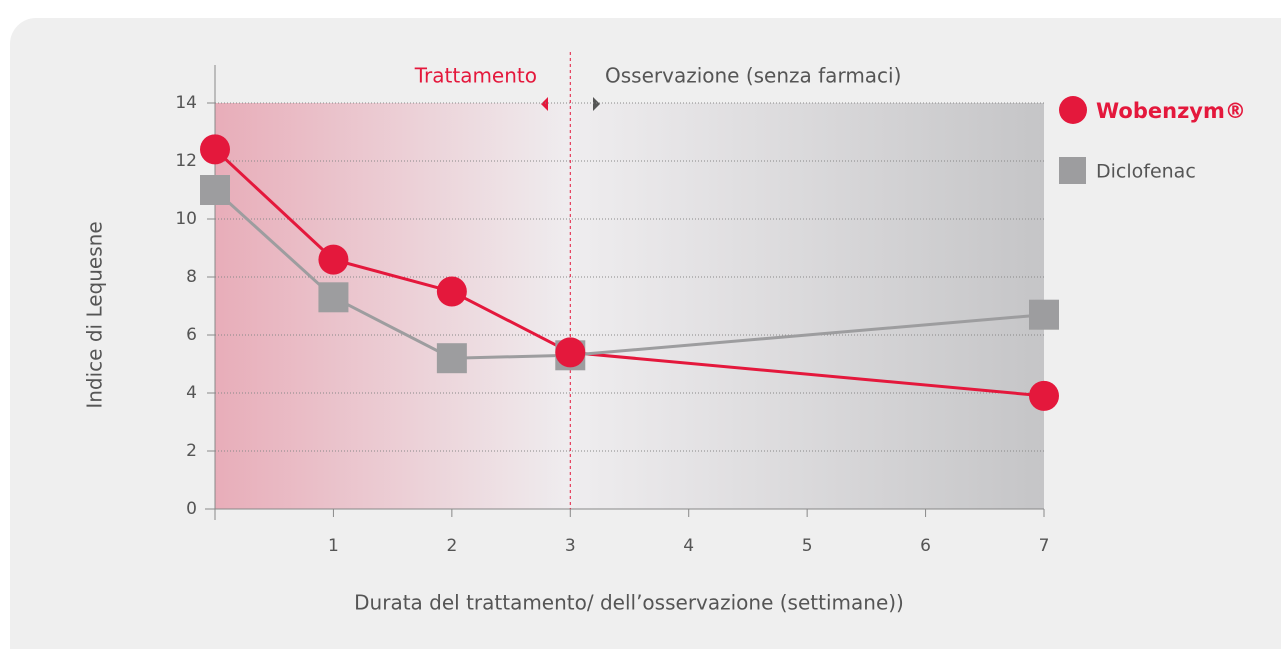 This screenshot has height=653, width=1281. What do you see at coordinates (753, 76) in the screenshot?
I see `annotation: Osservazione (senza farmaci)` at bounding box center [753, 76].